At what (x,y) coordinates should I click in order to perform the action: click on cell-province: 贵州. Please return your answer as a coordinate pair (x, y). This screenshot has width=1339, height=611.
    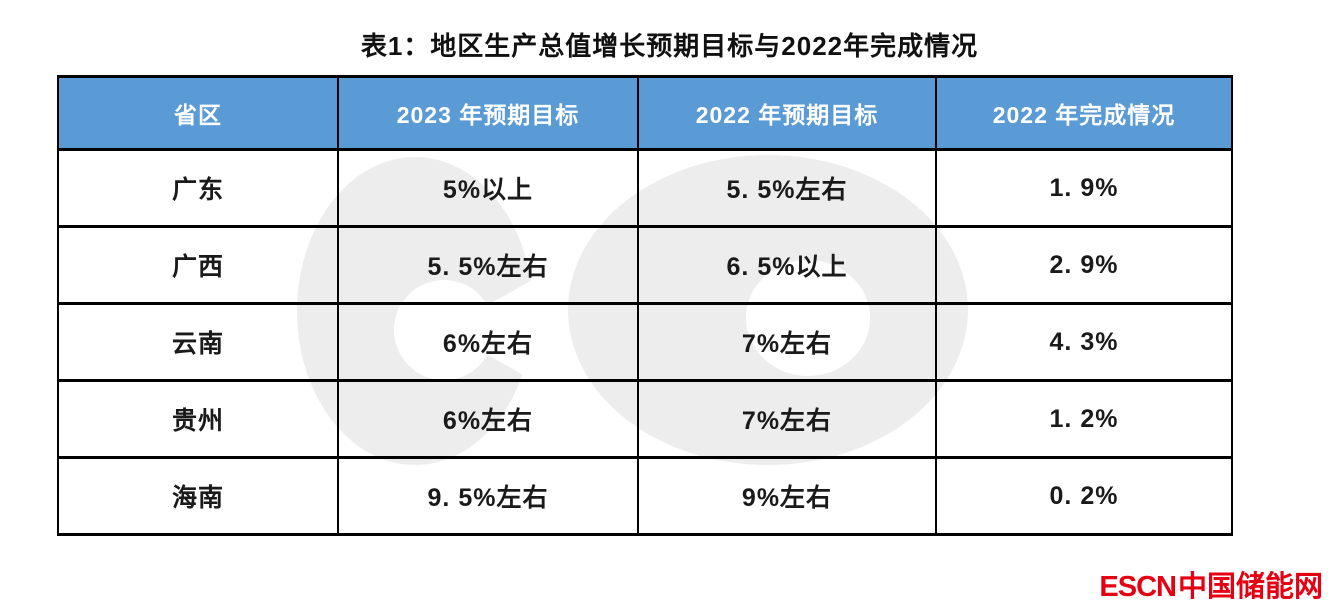
    Looking at the image, I should click on (198, 419).